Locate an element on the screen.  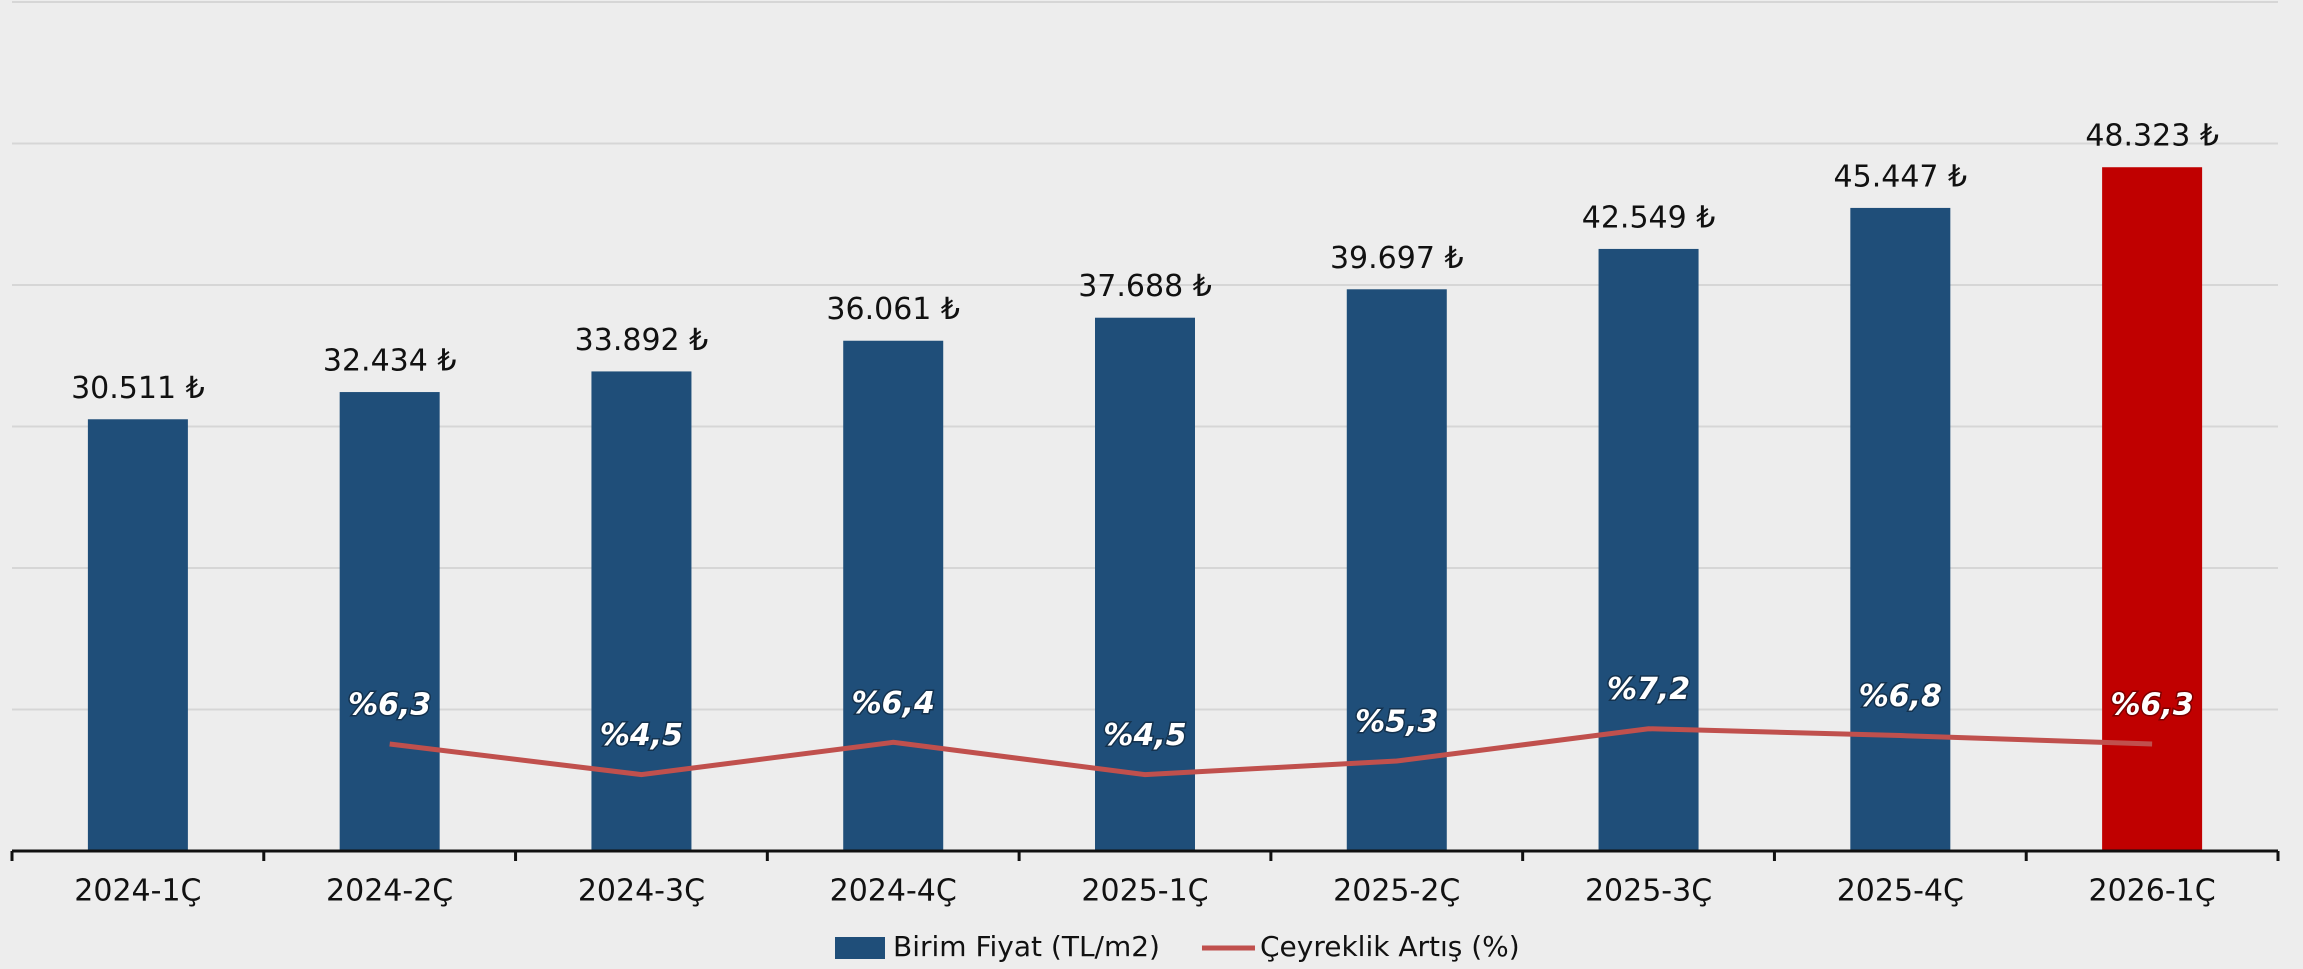
data-label: 45.447 ₺ is located at coordinates (1901, 176).